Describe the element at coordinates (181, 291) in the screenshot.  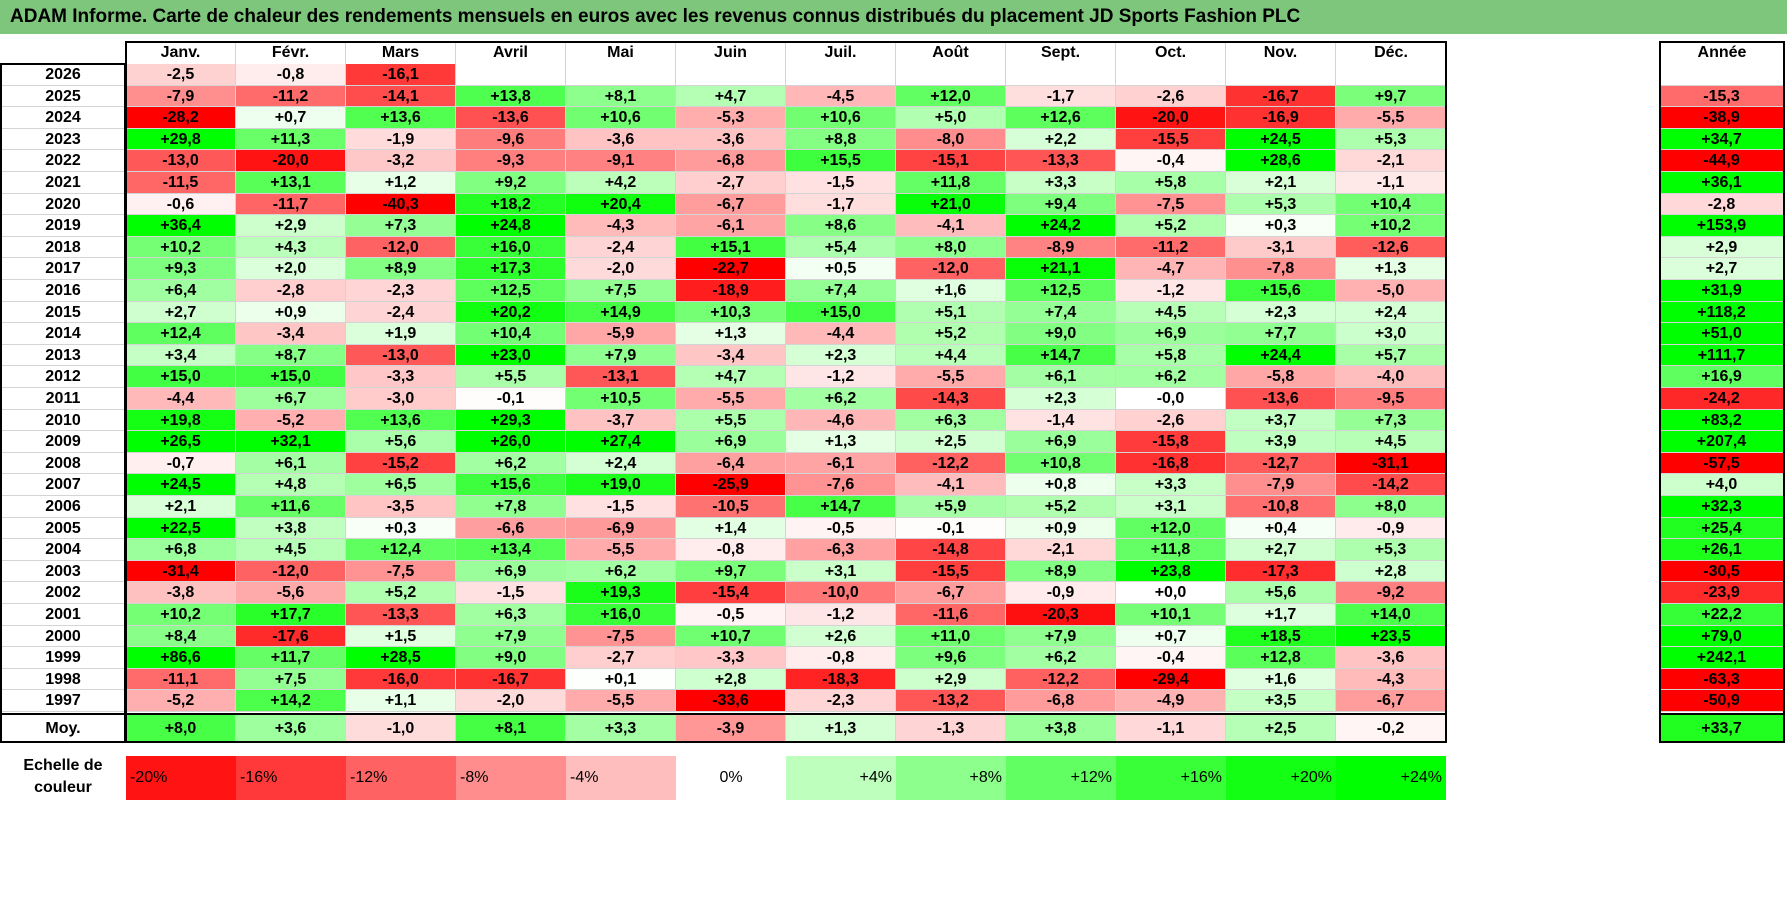
I see `heatmap-cell: +6,4` at that location.